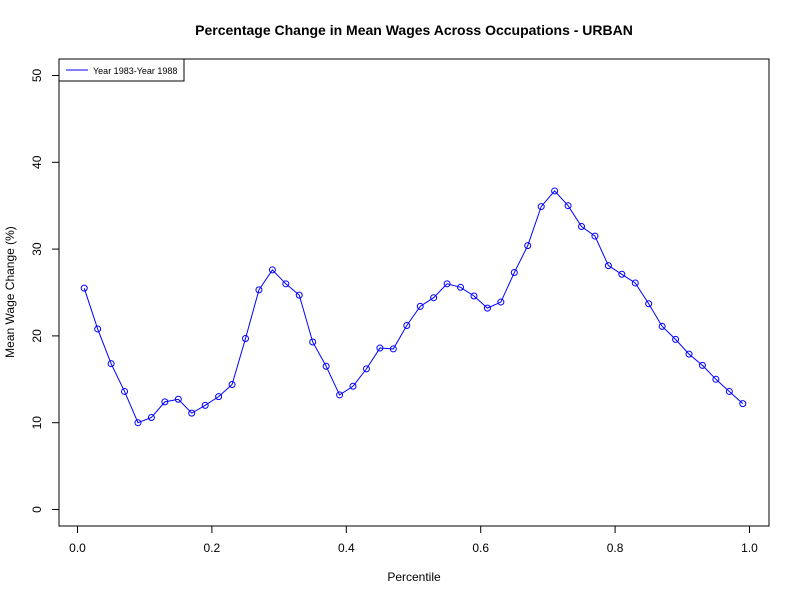 The image size is (800, 600). I want to click on legend-entry-label: Year 1983-Year 1988, so click(135, 71).